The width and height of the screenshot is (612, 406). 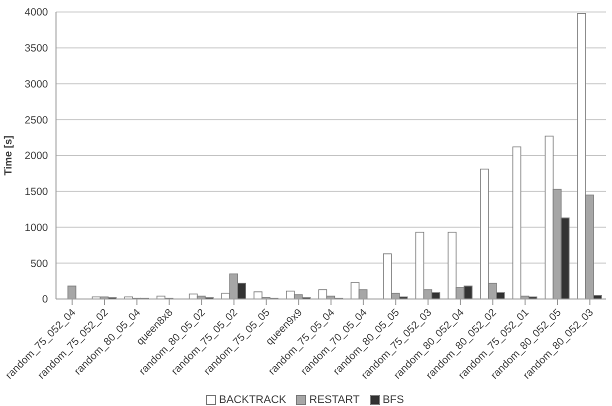 I want to click on y-axis-title: Time [s], so click(x=8, y=155).